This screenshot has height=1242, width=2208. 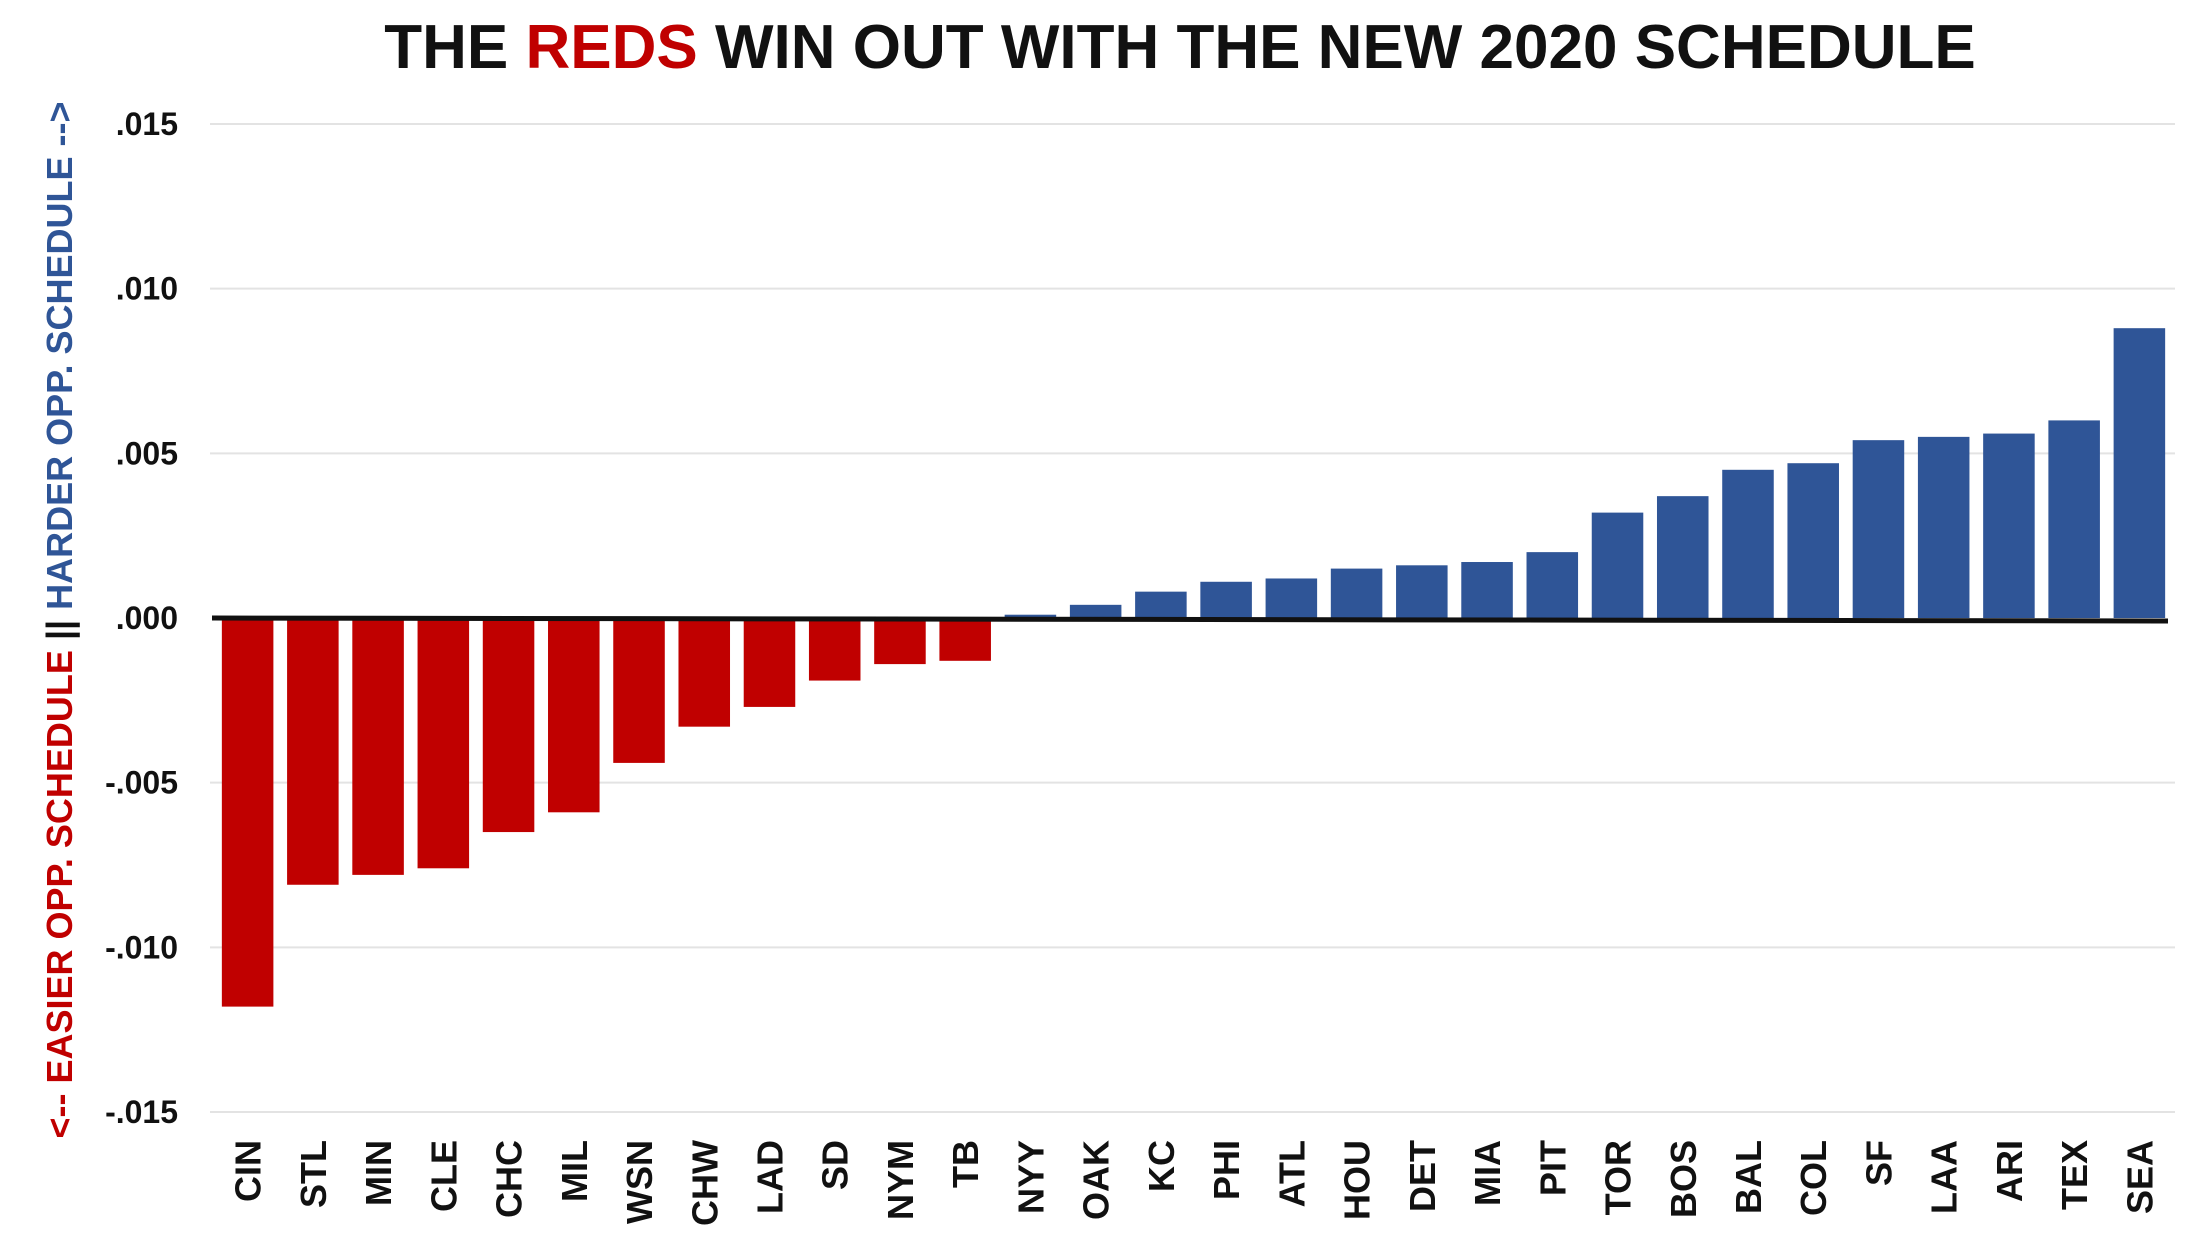 What do you see at coordinates (1813, 1178) in the screenshot?
I see `x-tick-label-col: COL` at bounding box center [1813, 1178].